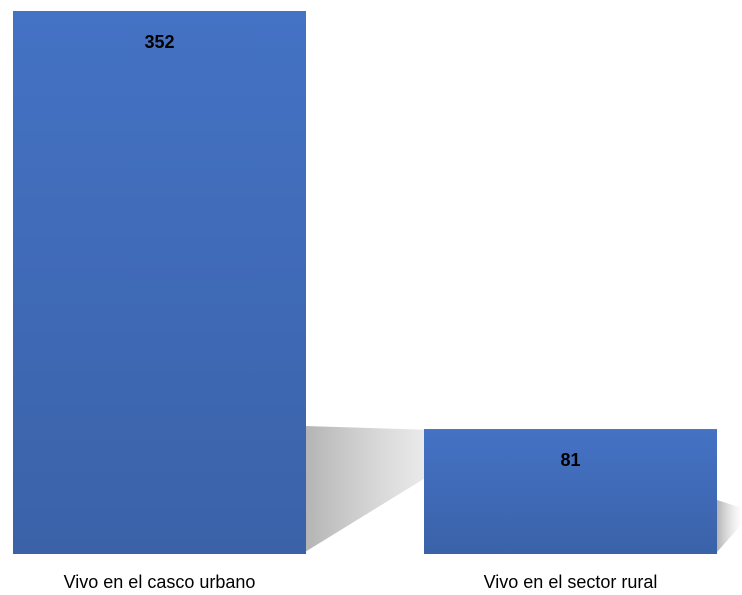  Describe the element at coordinates (570, 460) in the screenshot. I see `data-label: 81` at that location.